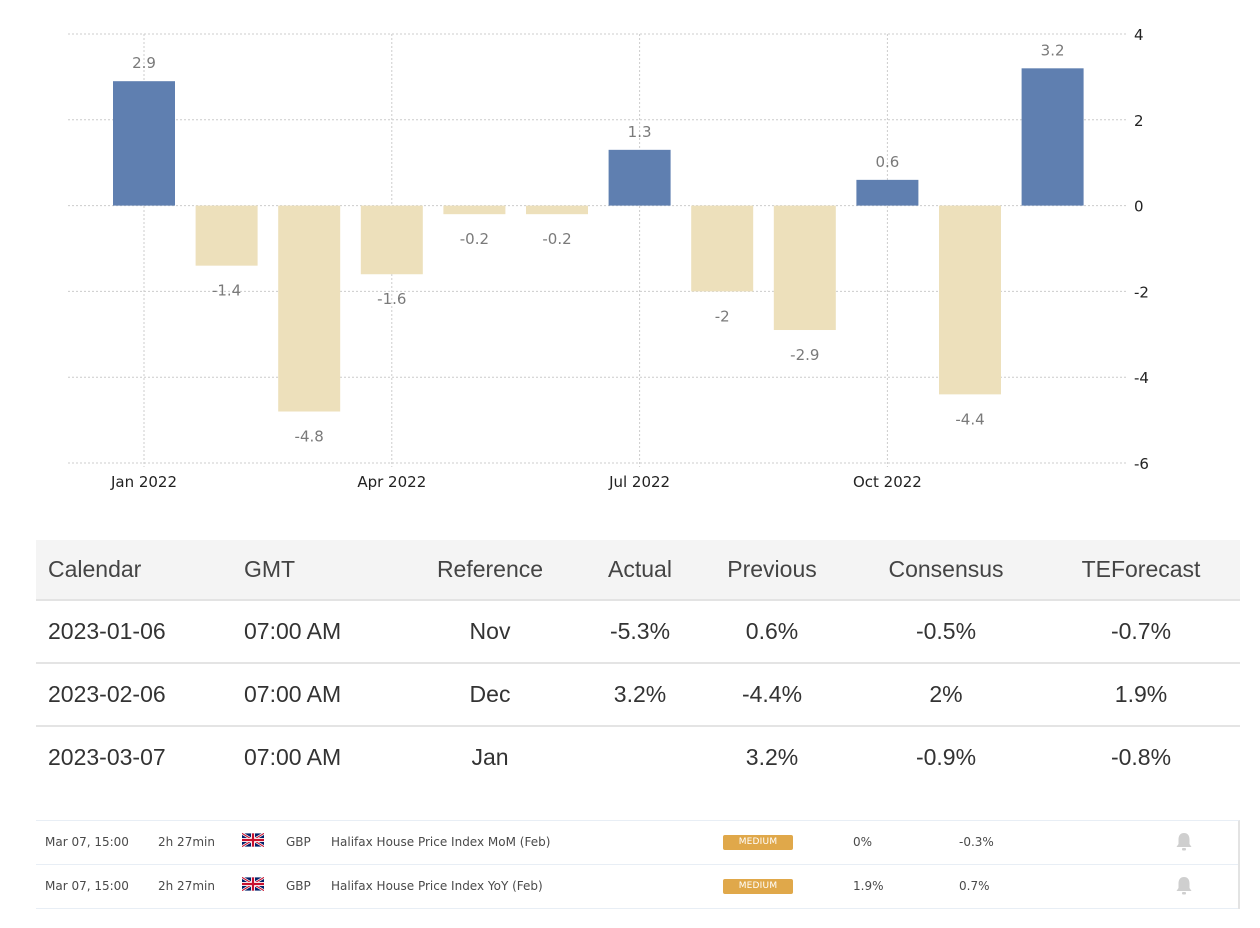  What do you see at coordinates (391, 482) in the screenshot?
I see `x-tick-label: Apr 2022` at bounding box center [391, 482].